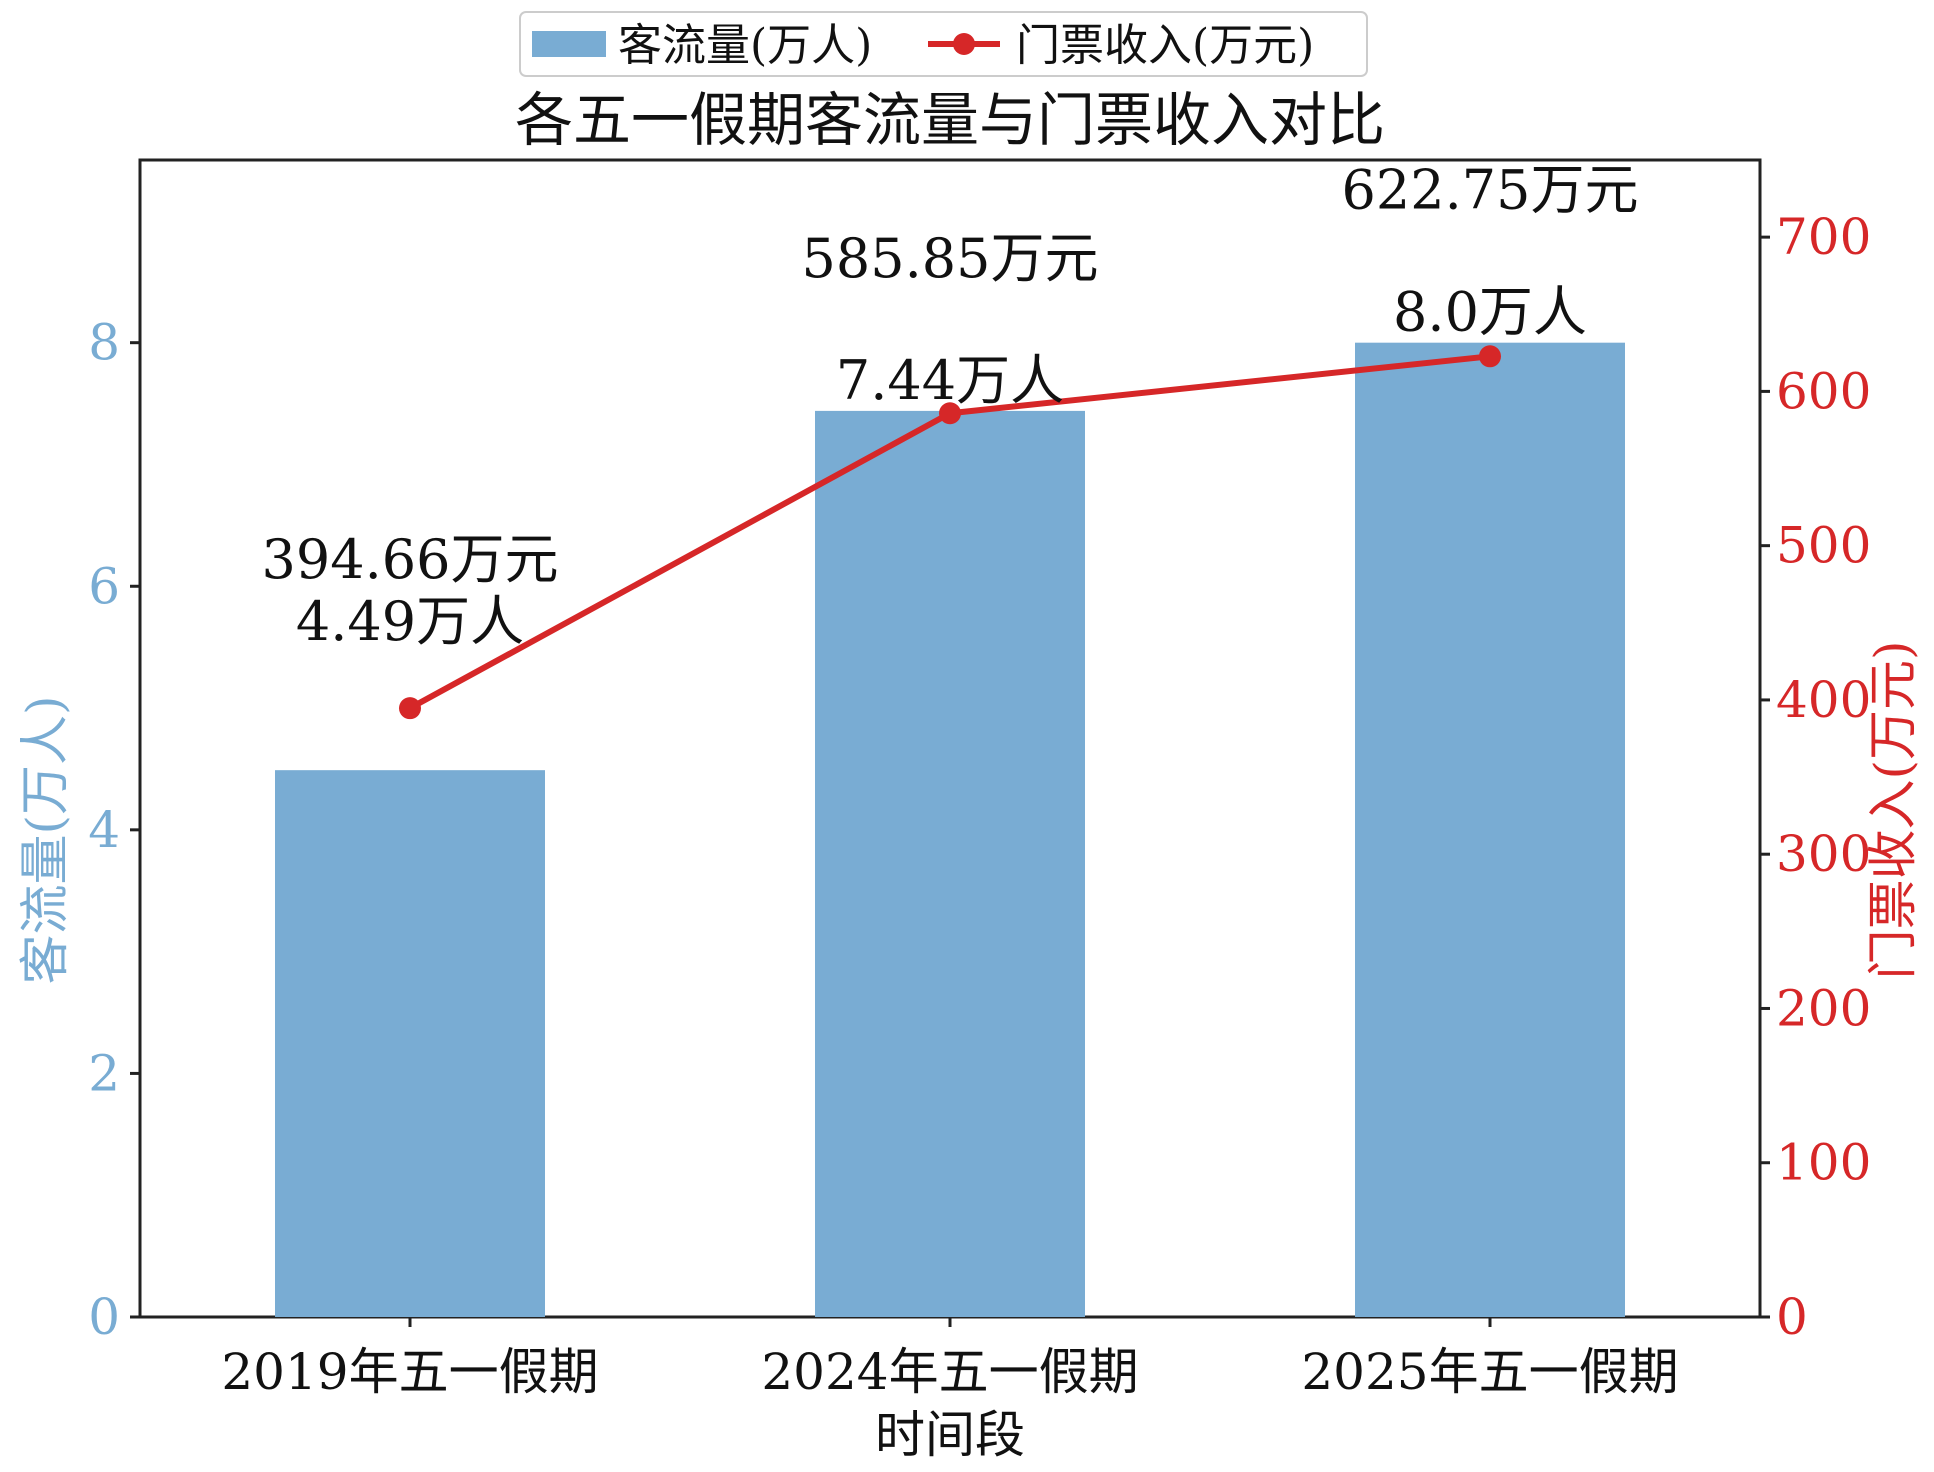 This screenshot has width=1934, height=1472. What do you see at coordinates (1823, 700) in the screenshot?
I see `right-tick-label: 400` at bounding box center [1823, 700].